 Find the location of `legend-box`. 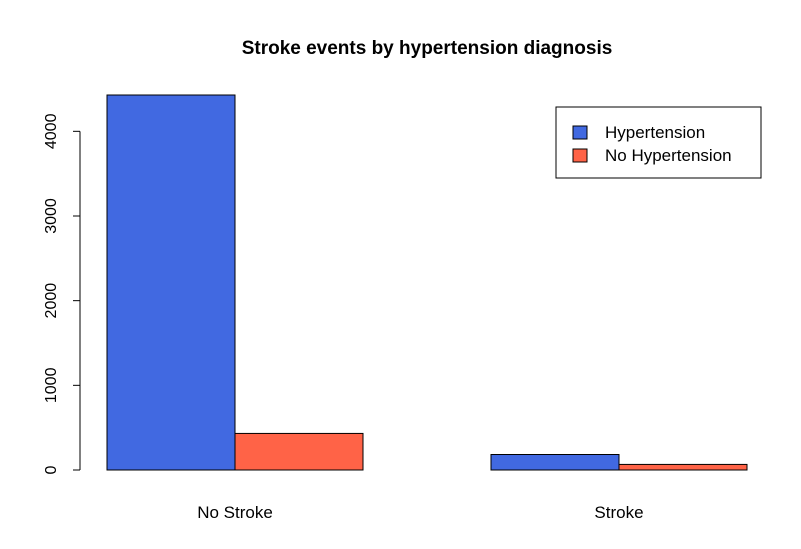

legend-box is located at coordinates (658, 142).